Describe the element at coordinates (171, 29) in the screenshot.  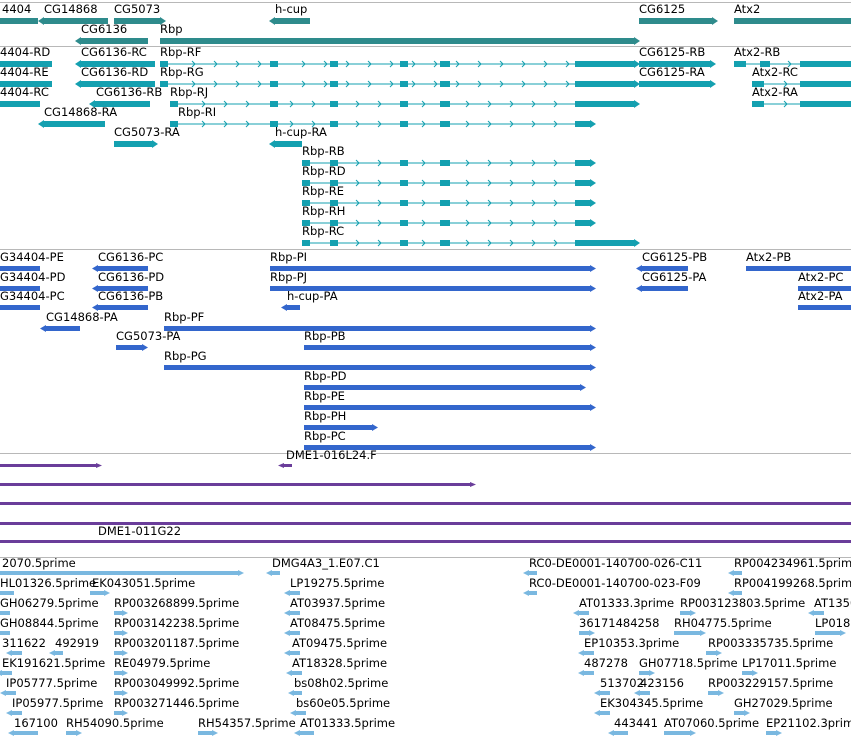
I see `feature-label: Rbp` at that location.